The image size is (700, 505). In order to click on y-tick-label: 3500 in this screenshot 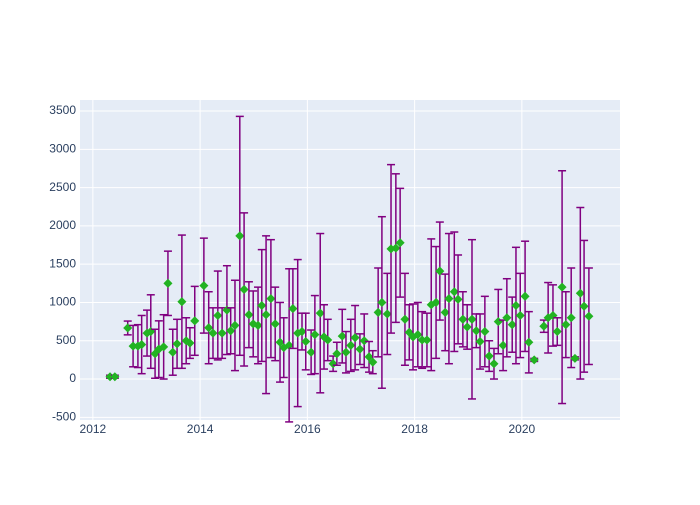, I will do `click(62, 110)`.